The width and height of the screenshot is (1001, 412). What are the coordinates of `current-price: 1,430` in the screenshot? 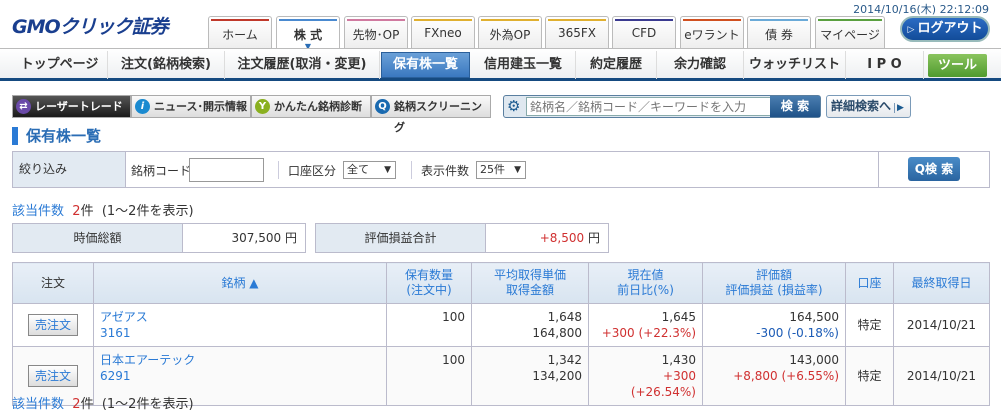 It's located at (678, 360).